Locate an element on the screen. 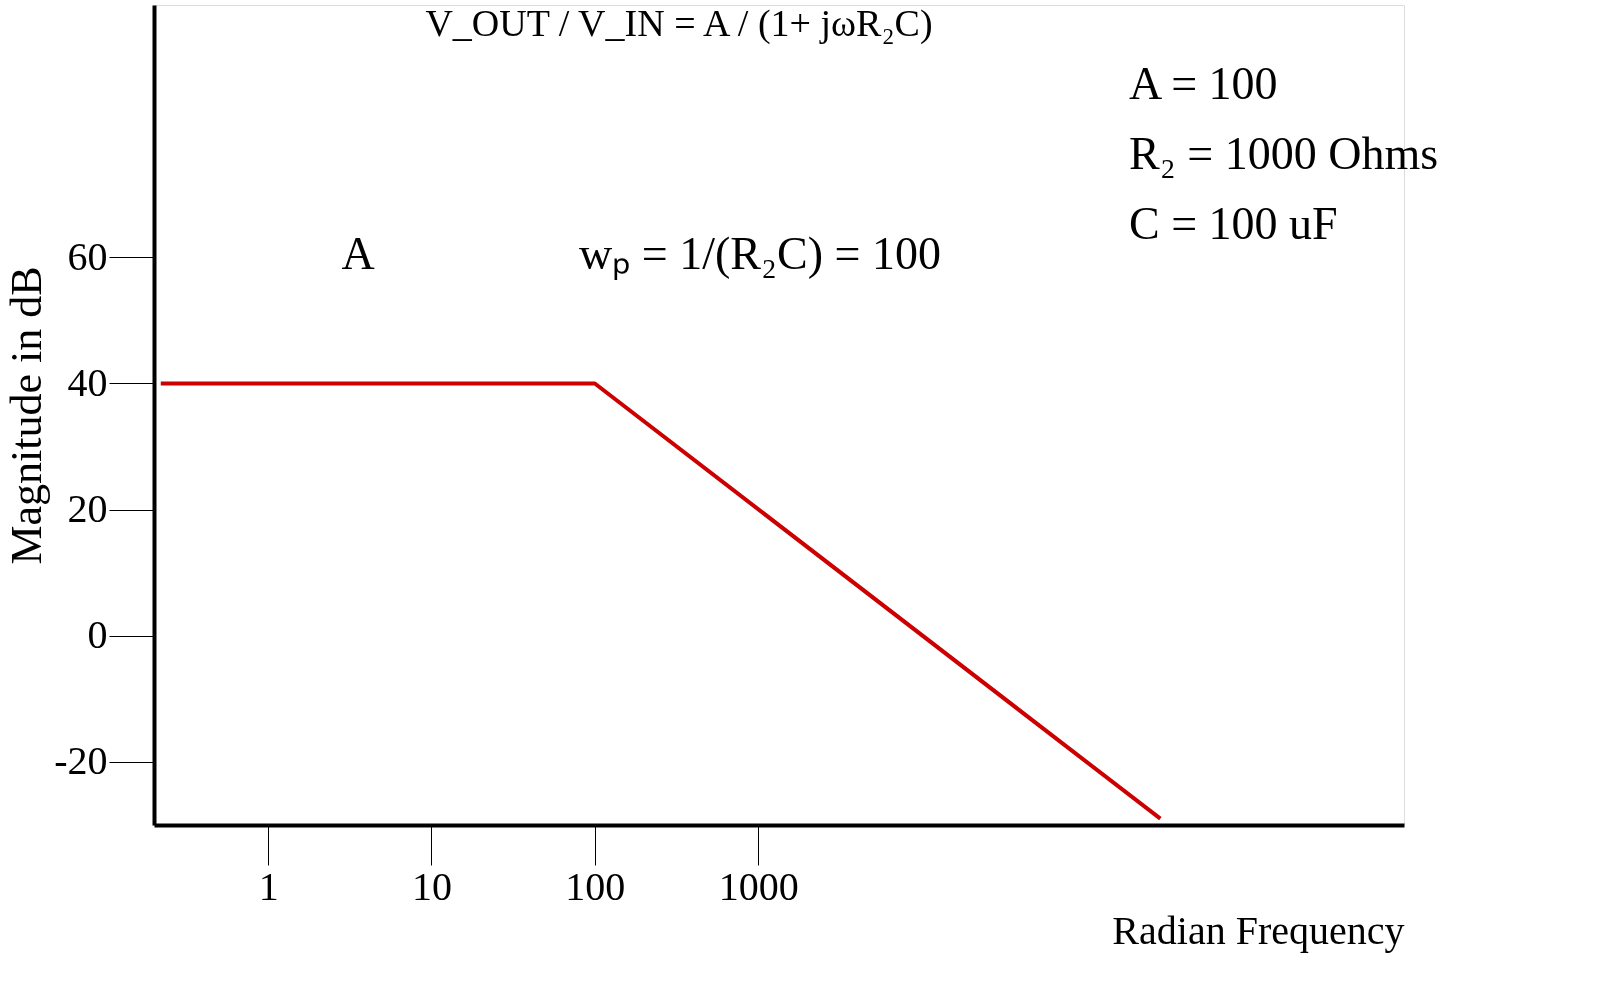 This screenshot has width=1600, height=1000. annotation: wₚ = 1/(R₂C) = 100 is located at coordinates (760, 254).